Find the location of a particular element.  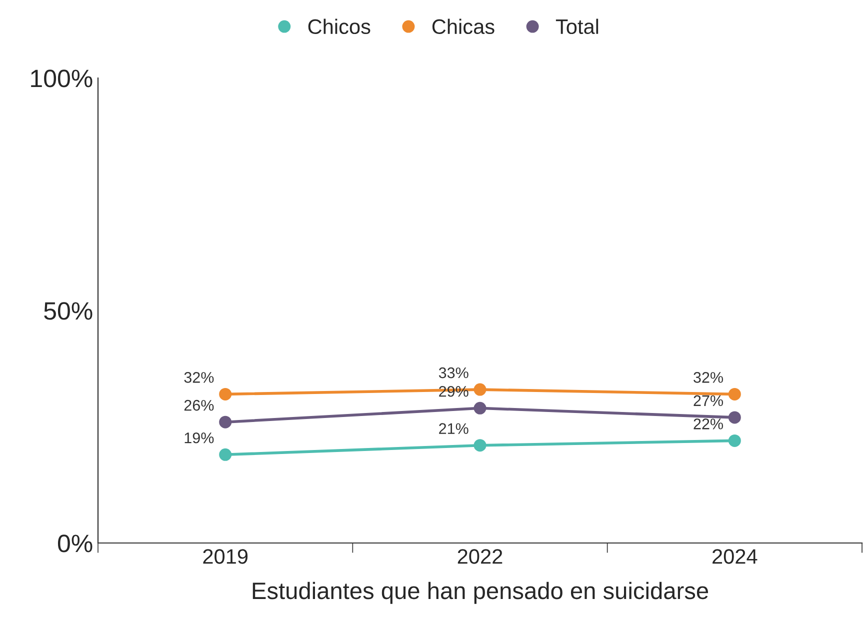

data-label: 22% is located at coordinates (709, 424).